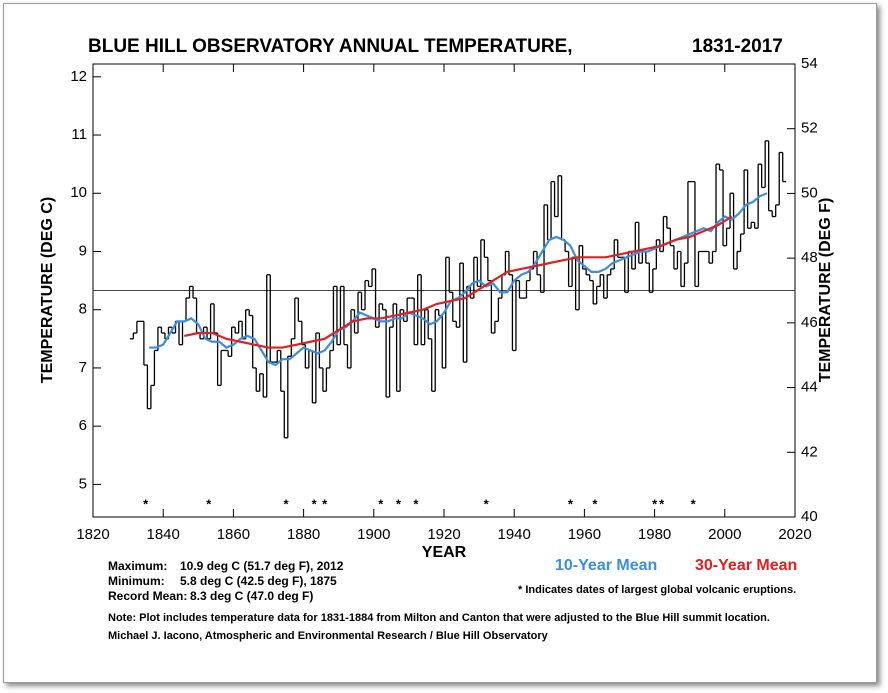 This screenshot has width=888, height=693. Describe the element at coordinates (737, 46) in the screenshot. I see `chart-title-years: 1831-2017` at that location.